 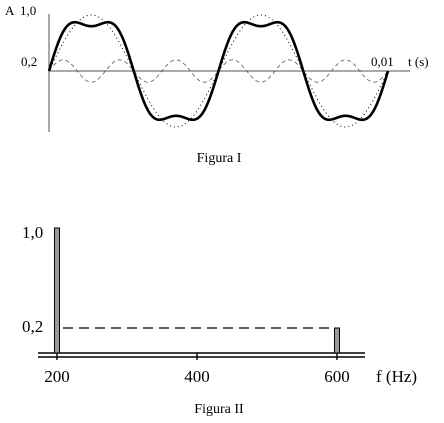 What do you see at coordinates (32, 232) in the screenshot?
I see `fig2-ytick-1-0: 1,0` at bounding box center [32, 232].